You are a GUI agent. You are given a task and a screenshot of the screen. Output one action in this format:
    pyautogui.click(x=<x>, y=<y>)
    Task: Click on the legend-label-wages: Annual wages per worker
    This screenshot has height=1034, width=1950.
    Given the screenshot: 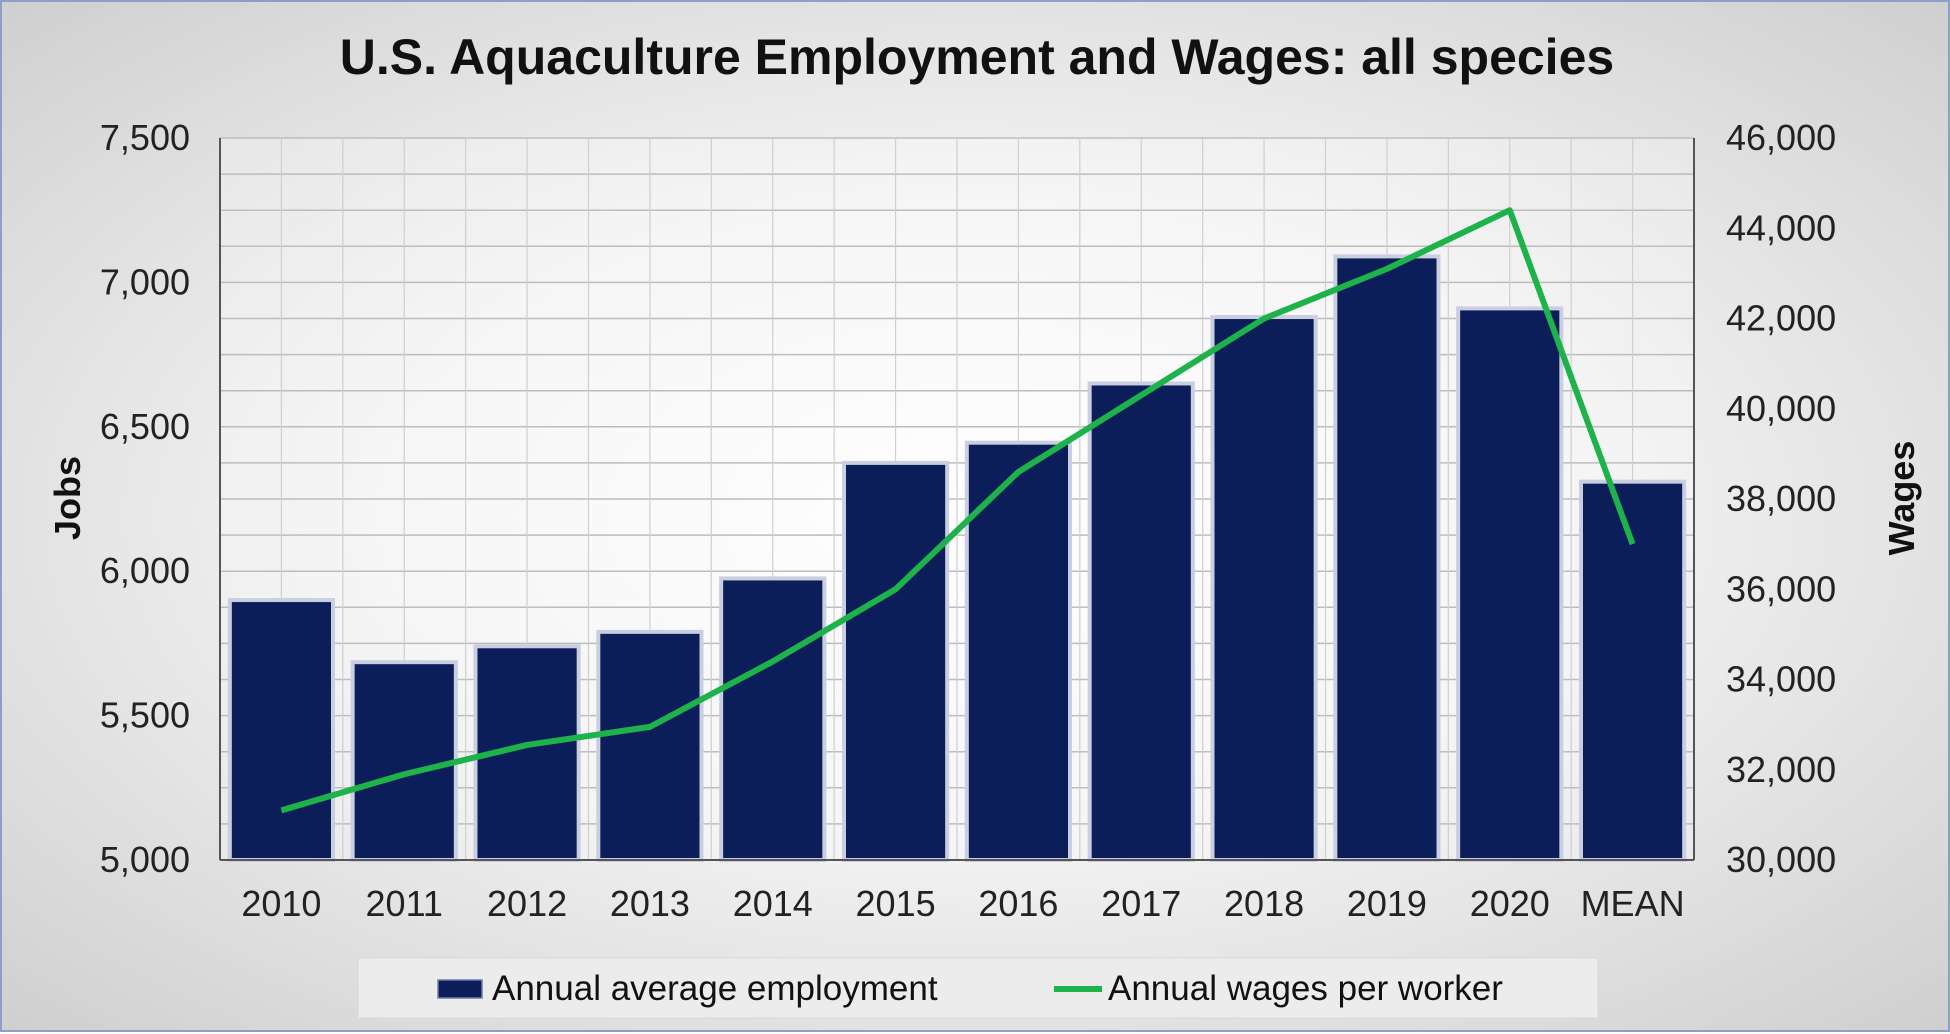 What is the action you would take?
    pyautogui.click(x=1305, y=988)
    